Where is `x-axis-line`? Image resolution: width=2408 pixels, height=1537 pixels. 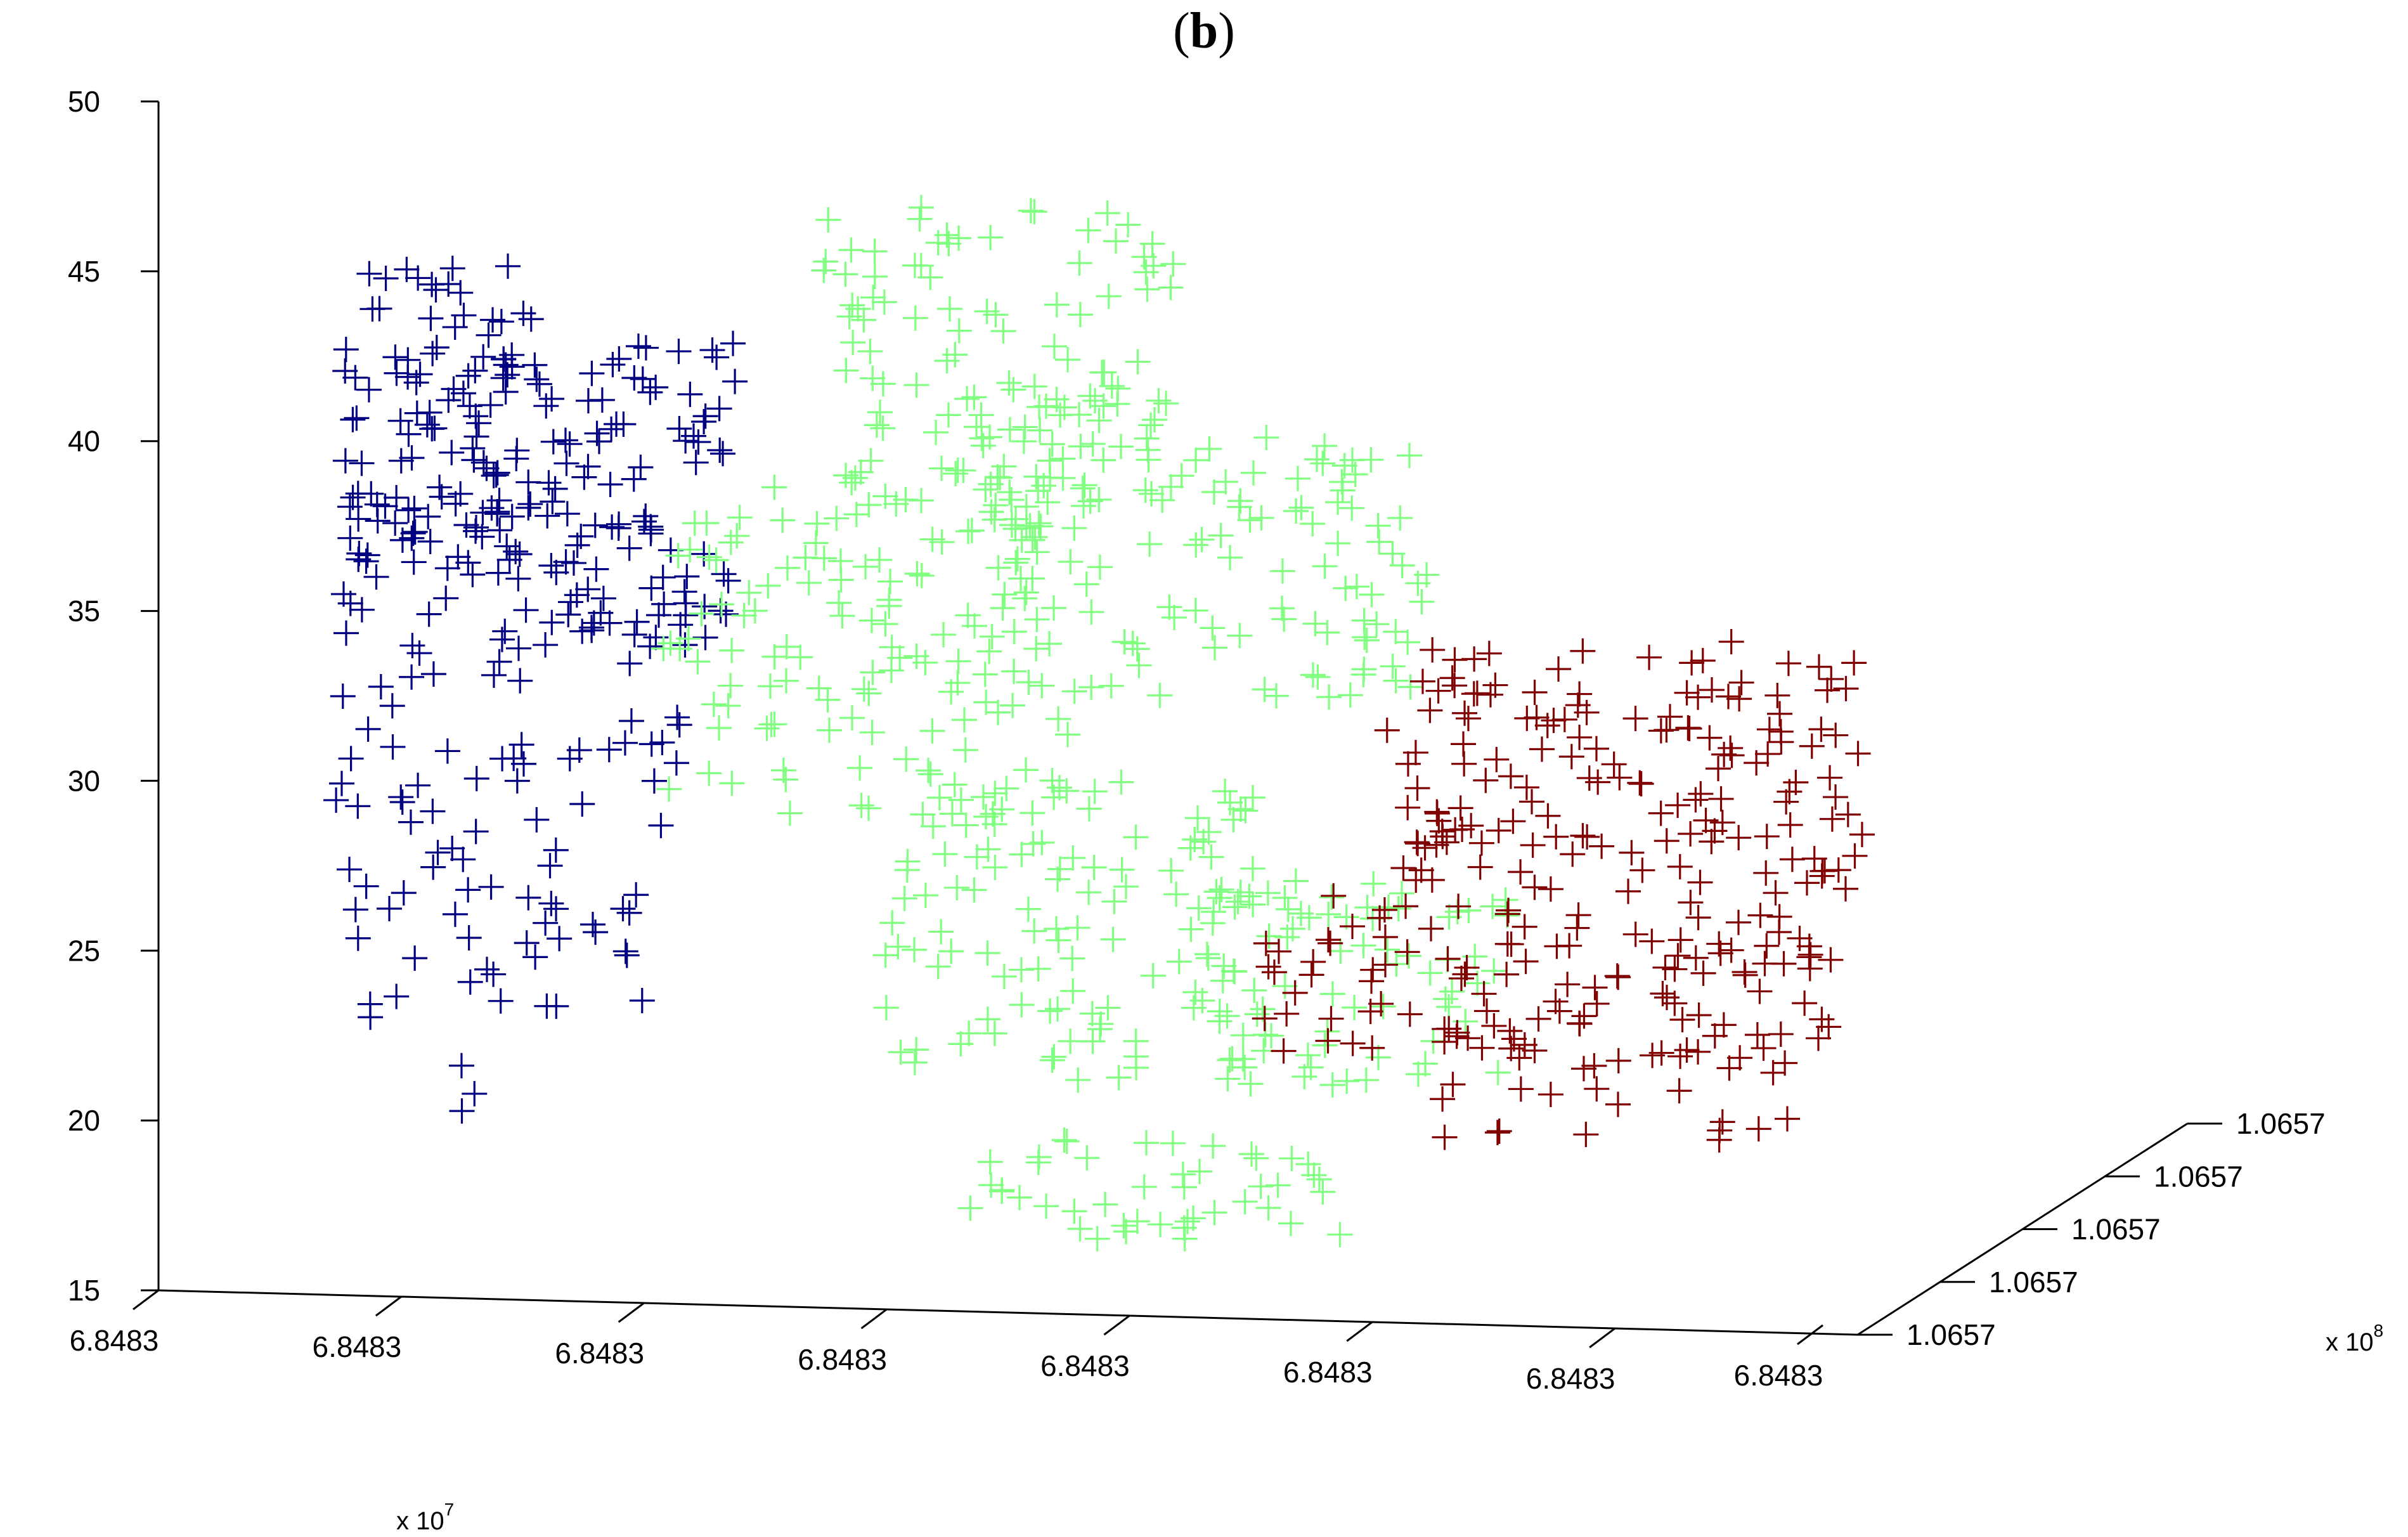
x-axis-line is located at coordinates (1008, 1312).